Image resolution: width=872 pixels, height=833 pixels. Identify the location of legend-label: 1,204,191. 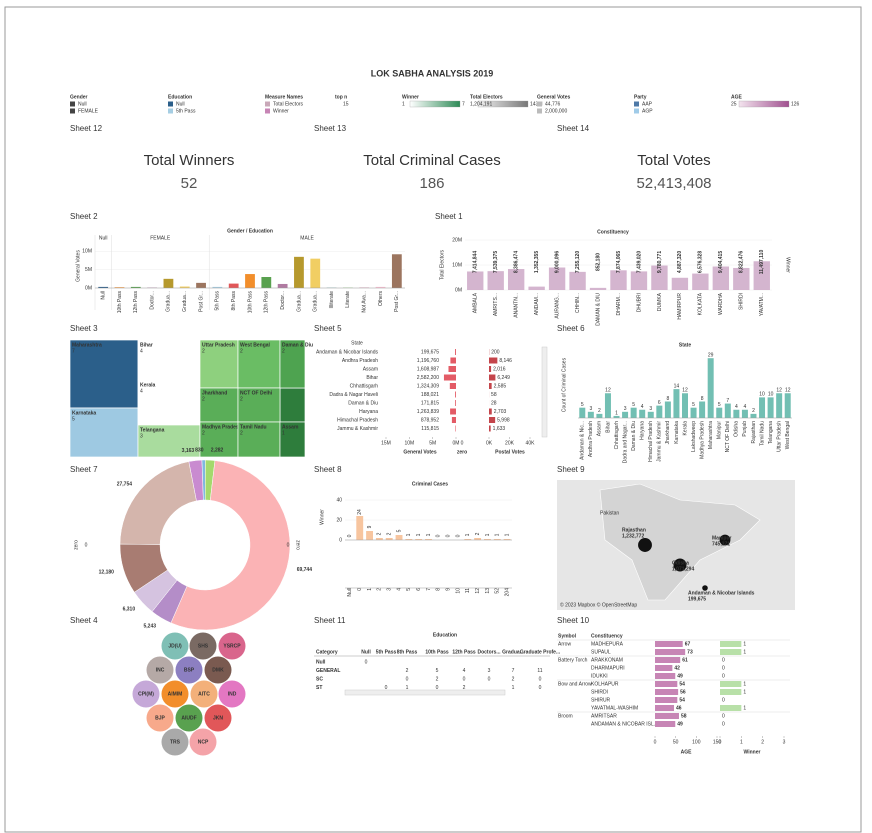
(481, 104).